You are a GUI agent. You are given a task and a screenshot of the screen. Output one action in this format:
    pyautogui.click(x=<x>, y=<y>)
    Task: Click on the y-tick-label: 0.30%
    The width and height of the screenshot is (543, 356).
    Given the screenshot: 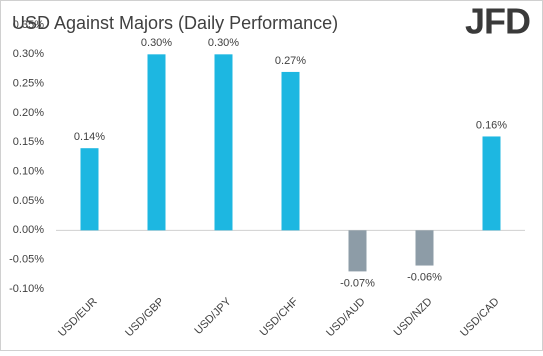 What is the action you would take?
    pyautogui.click(x=28, y=54)
    